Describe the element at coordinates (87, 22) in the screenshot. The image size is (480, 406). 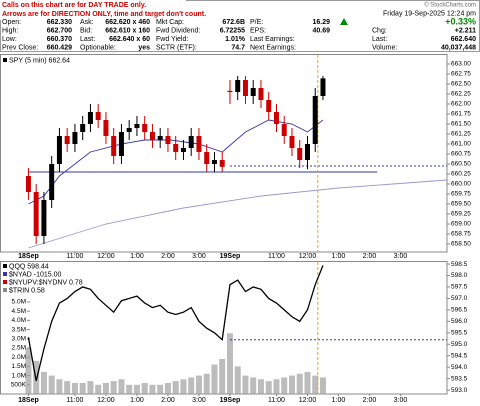
I see `field-label: Ask:` at that location.